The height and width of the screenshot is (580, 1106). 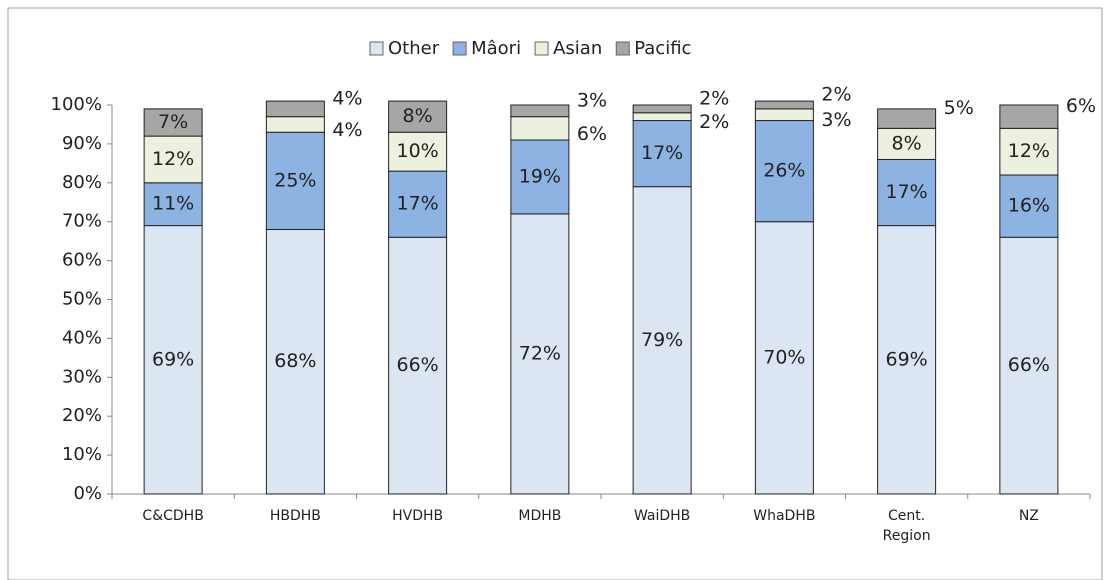 I want to click on data-label: 7%, so click(x=173, y=122).